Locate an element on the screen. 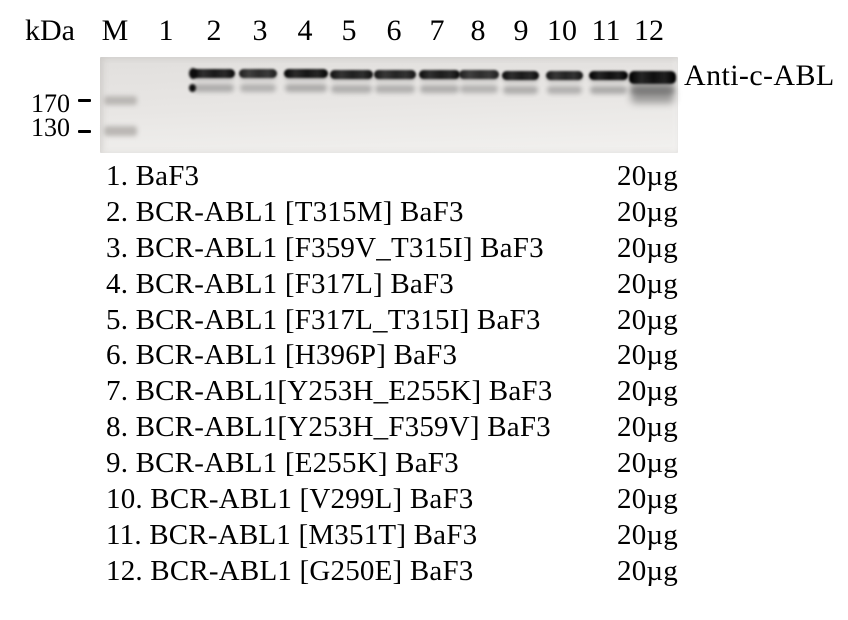  sample-label: 5. BCR-ABL1 [F317L_T315I] BaF3 is located at coordinates (323, 319).